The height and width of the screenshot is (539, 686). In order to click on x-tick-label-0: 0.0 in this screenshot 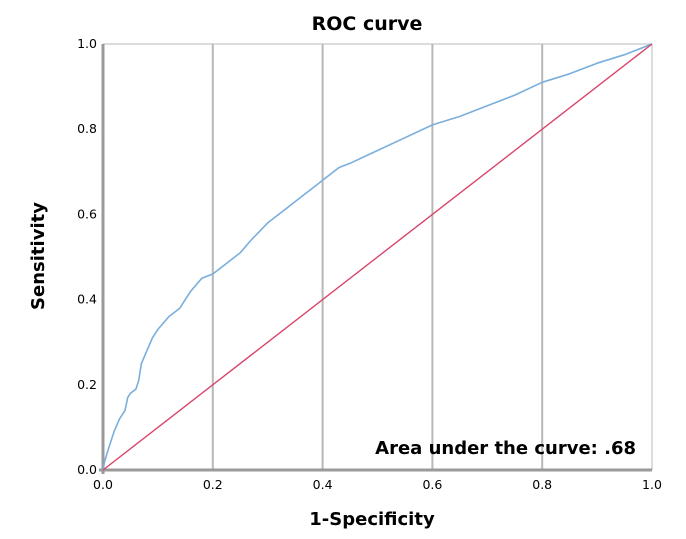, I will do `click(103, 484)`.